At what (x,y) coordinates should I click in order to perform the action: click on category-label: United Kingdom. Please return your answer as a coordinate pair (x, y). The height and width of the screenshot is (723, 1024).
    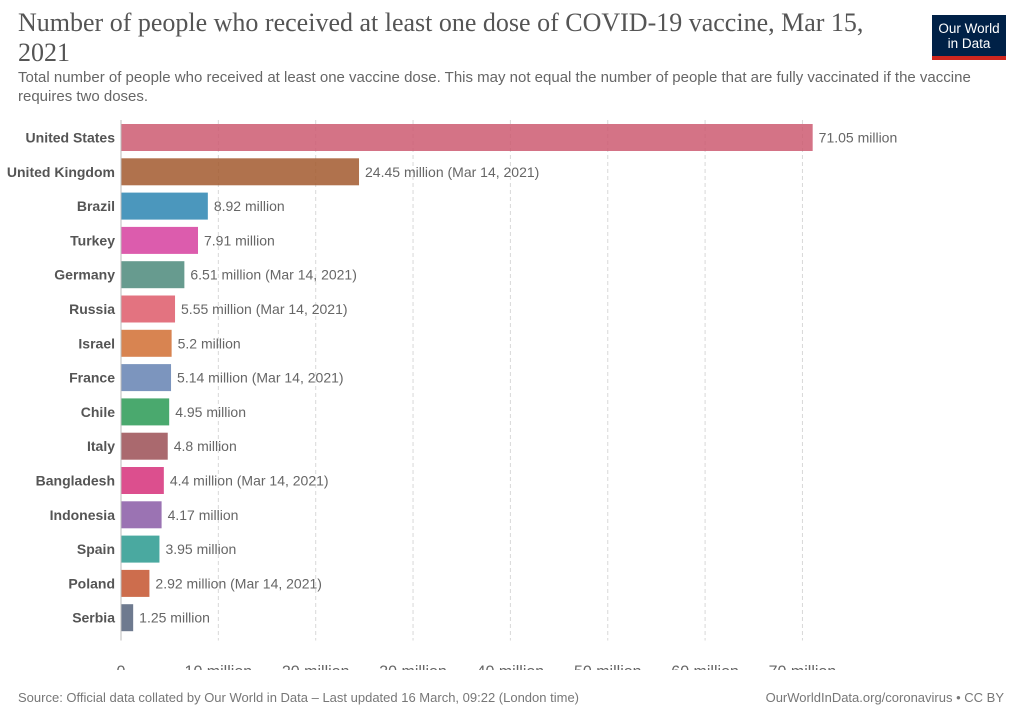
    Looking at the image, I should click on (61, 172).